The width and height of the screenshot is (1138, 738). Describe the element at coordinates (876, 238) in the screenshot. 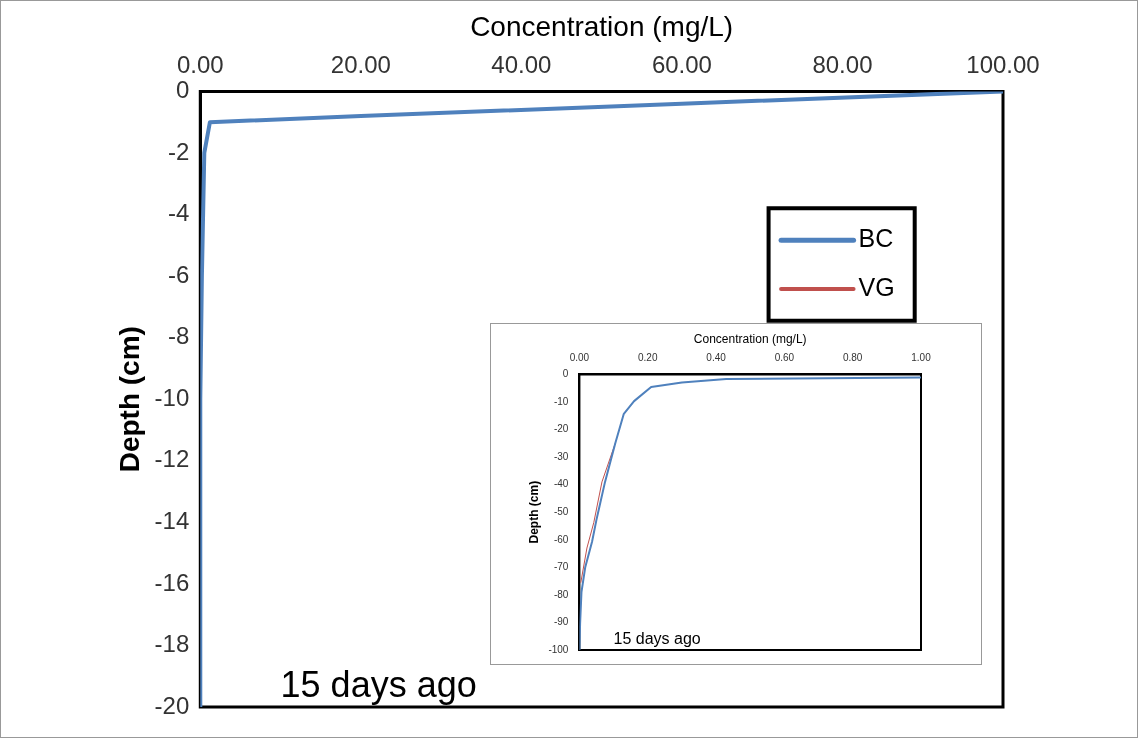

I see `legend-label: BC` at that location.